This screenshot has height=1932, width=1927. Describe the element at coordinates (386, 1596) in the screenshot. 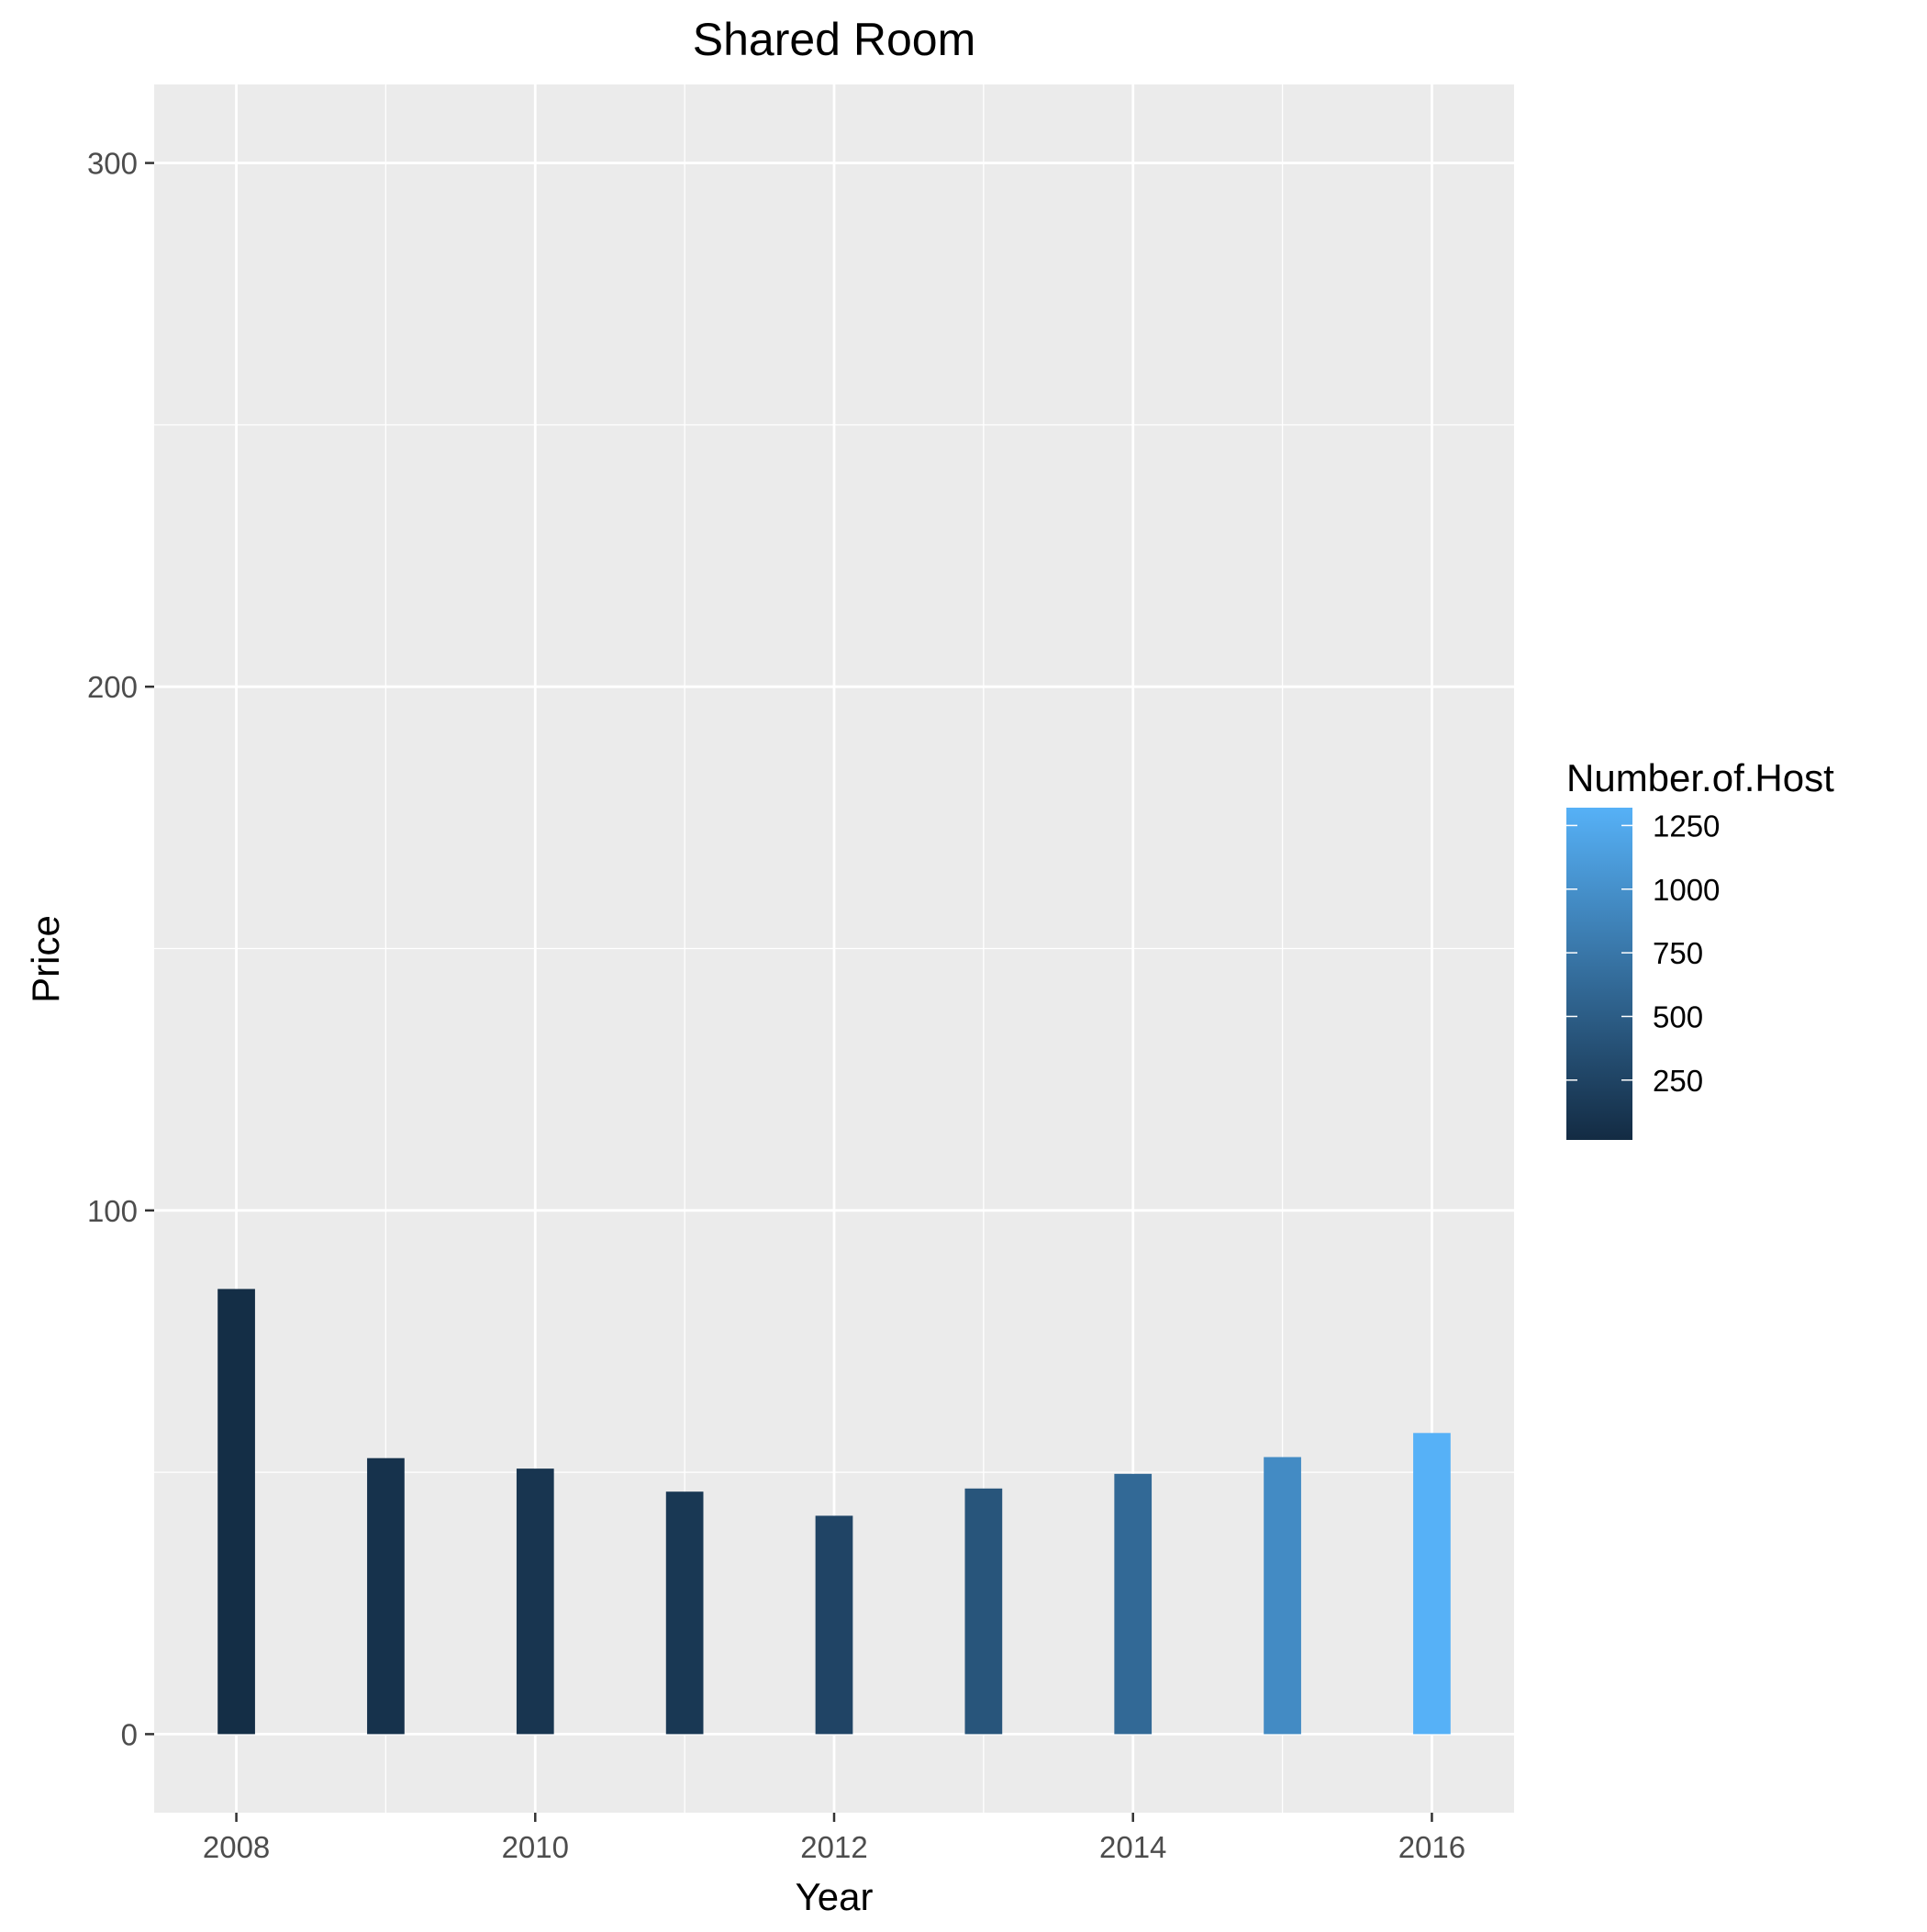

I see `bar-2009` at that location.